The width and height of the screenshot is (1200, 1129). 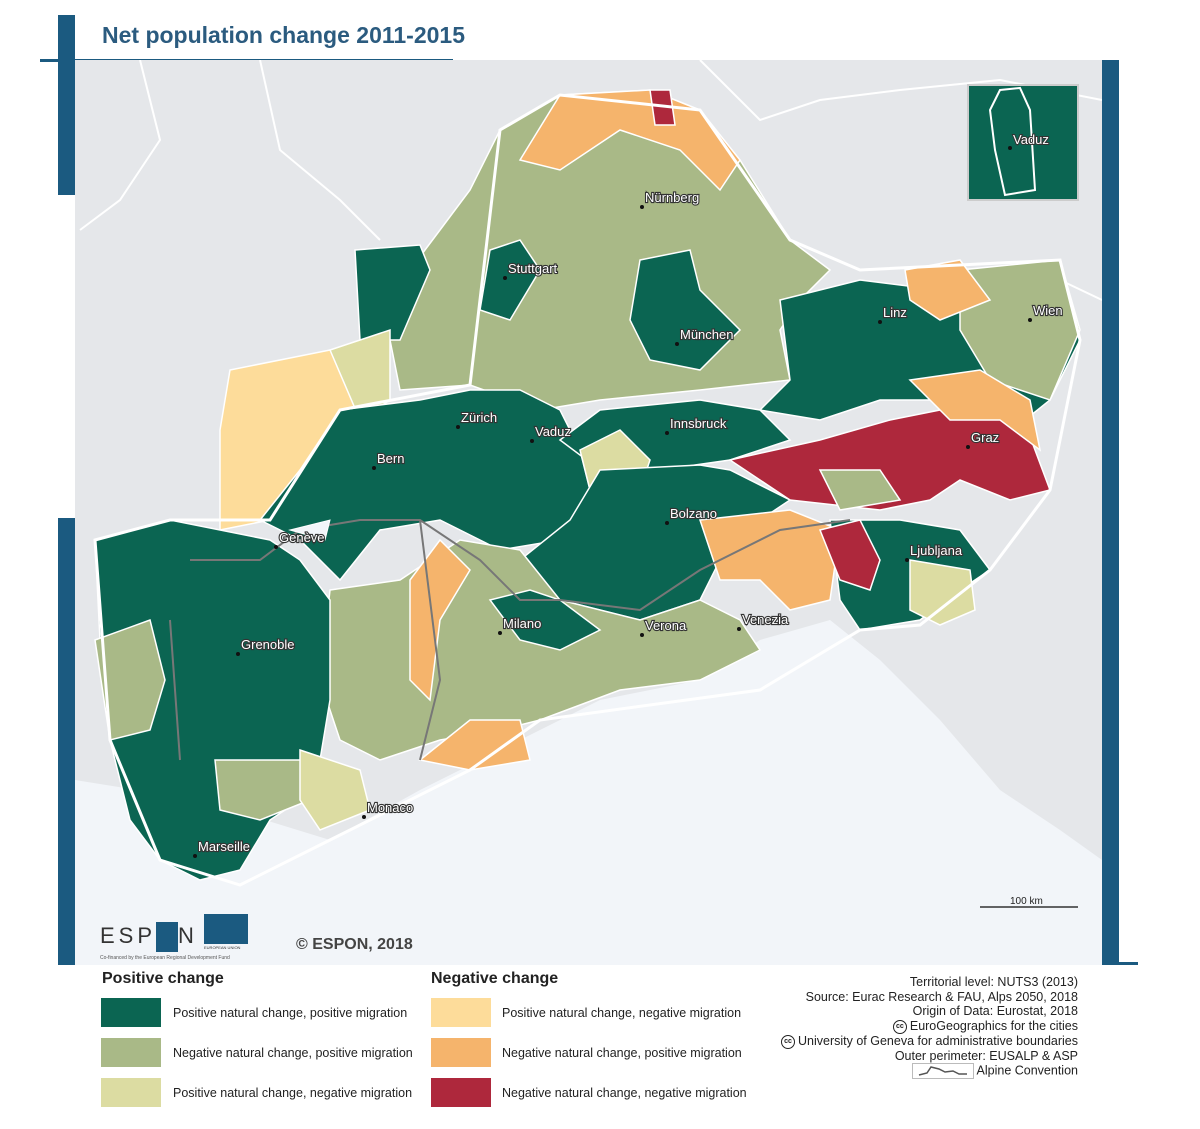 What do you see at coordinates (335, 789) in the screenshot?
I see `region-alpes-maritimes` at bounding box center [335, 789].